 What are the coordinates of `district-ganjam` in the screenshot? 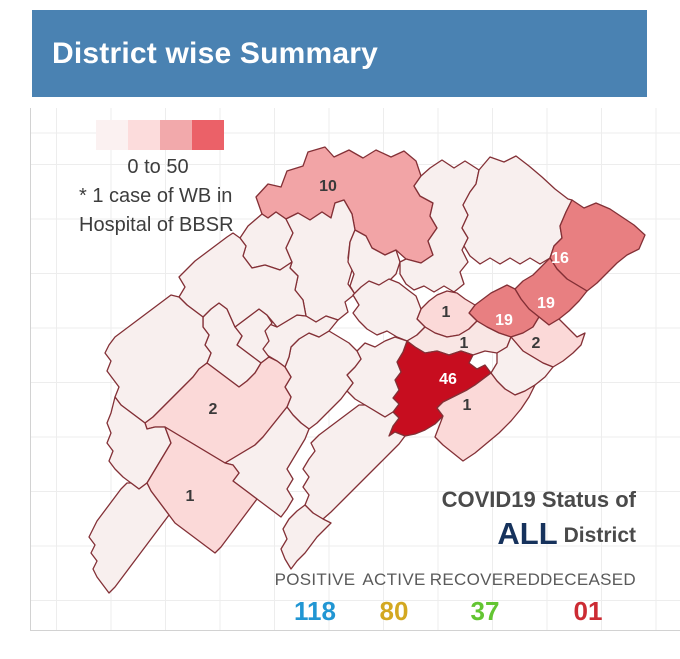 It's located at (354, 462).